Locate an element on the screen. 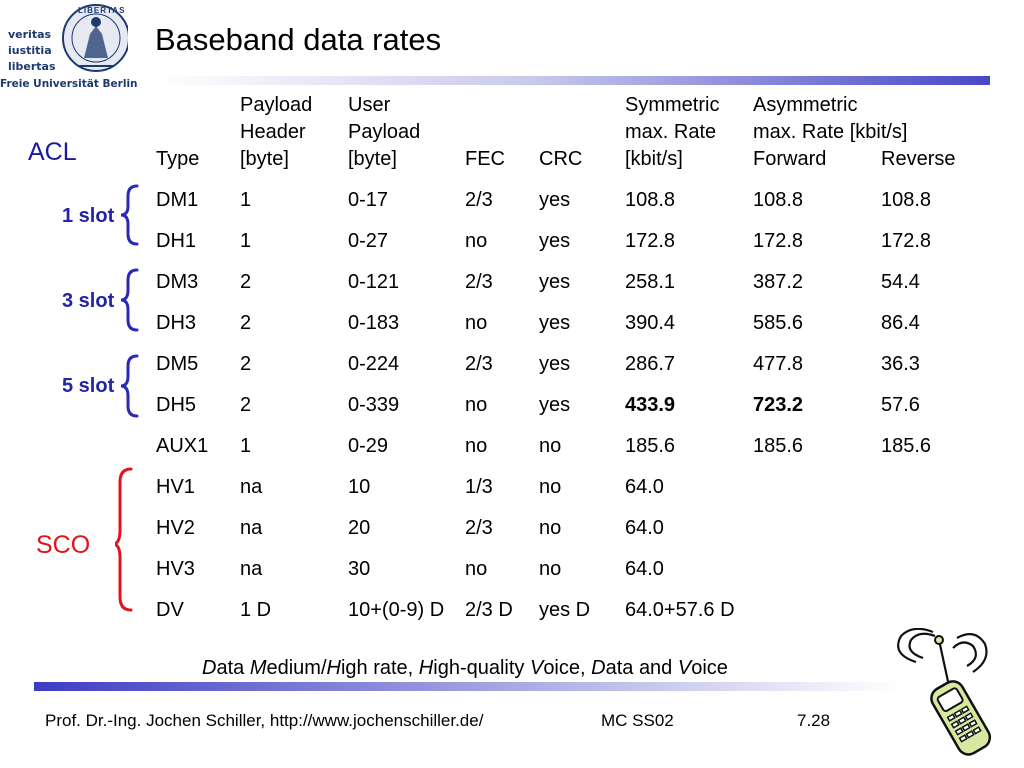 This screenshot has width=1024, height=768. cell-type: DM3 is located at coordinates (177, 282).